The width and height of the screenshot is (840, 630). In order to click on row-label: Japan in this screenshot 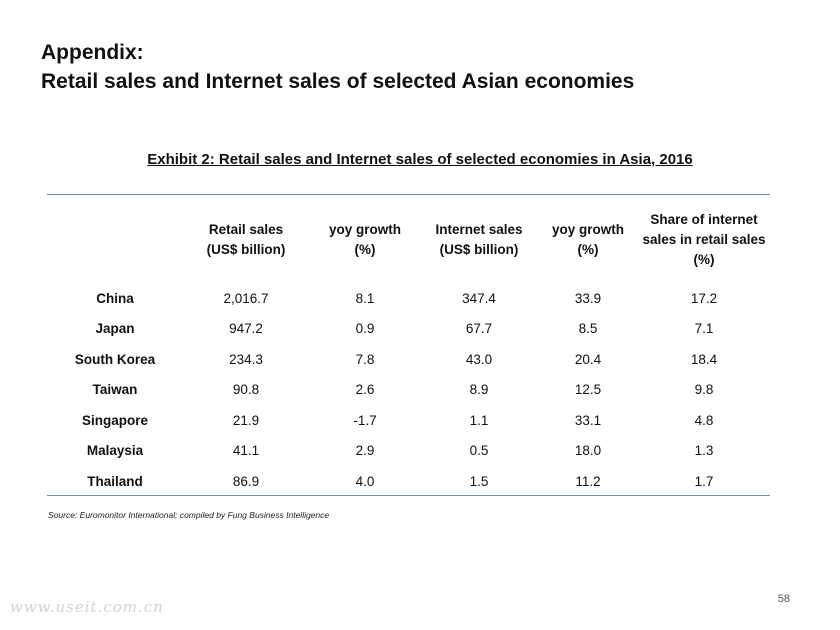, I will do `click(115, 328)`.